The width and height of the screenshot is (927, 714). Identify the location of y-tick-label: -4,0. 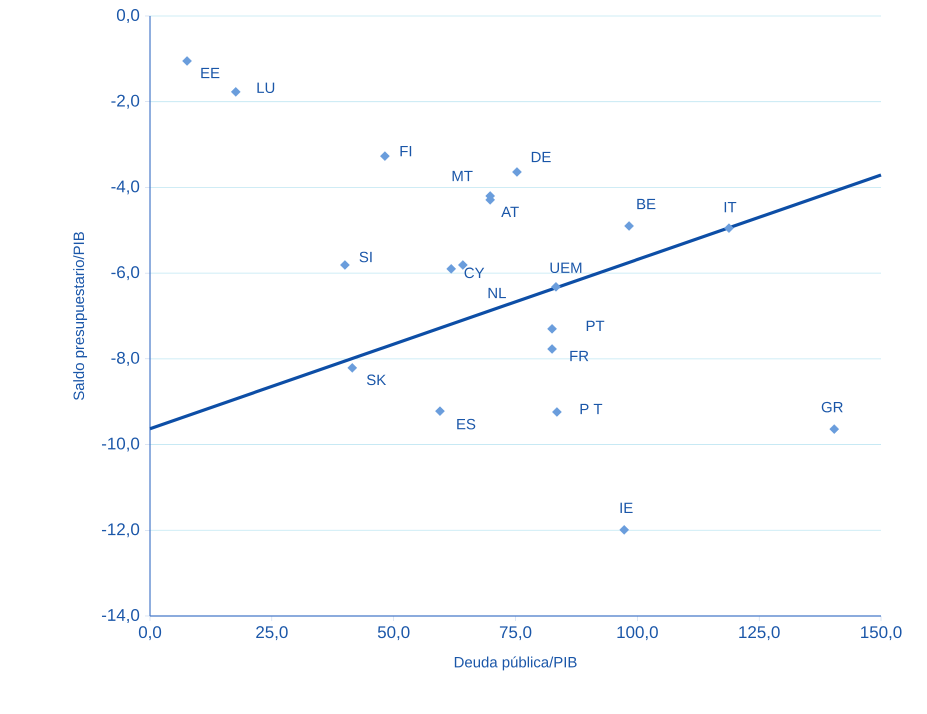
(125, 187).